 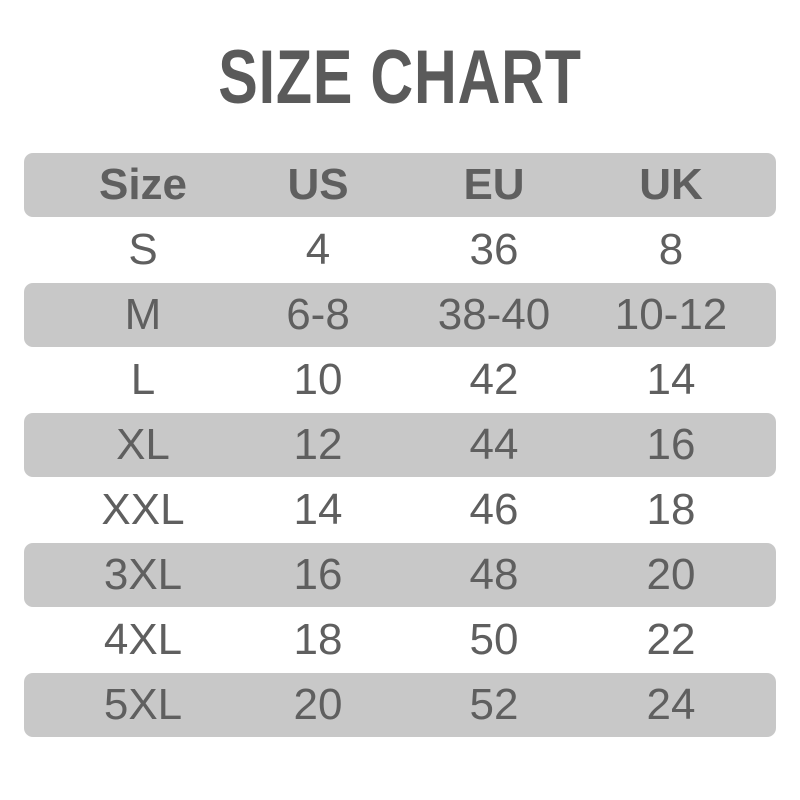 I want to click on table-header: Size US EU UK, so click(x=400, y=185).